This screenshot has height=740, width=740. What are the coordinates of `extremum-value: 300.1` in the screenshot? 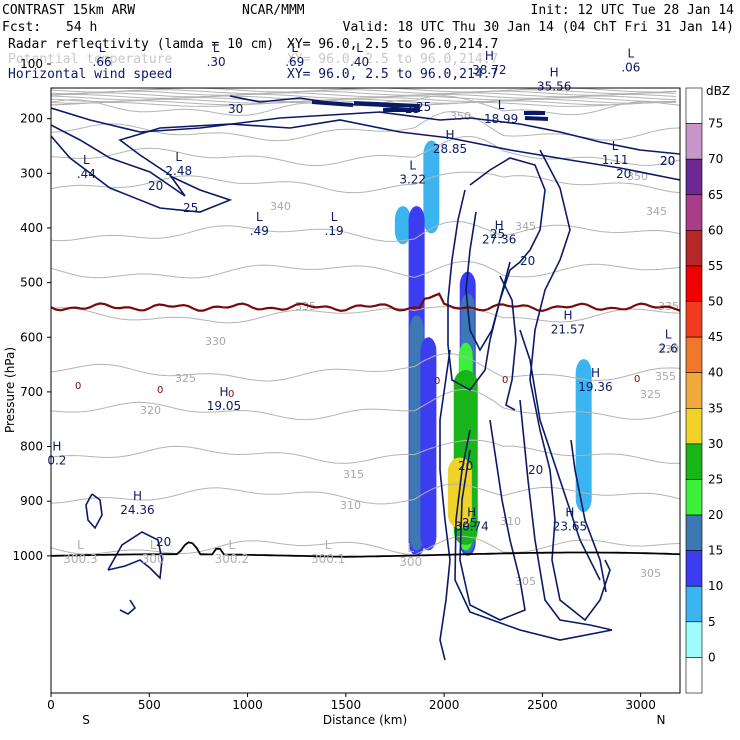 It's located at (328, 559).